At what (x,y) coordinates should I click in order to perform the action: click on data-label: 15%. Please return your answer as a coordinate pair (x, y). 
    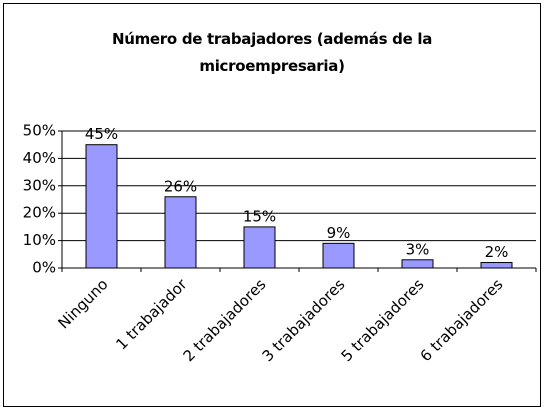
    Looking at the image, I should click on (259, 216).